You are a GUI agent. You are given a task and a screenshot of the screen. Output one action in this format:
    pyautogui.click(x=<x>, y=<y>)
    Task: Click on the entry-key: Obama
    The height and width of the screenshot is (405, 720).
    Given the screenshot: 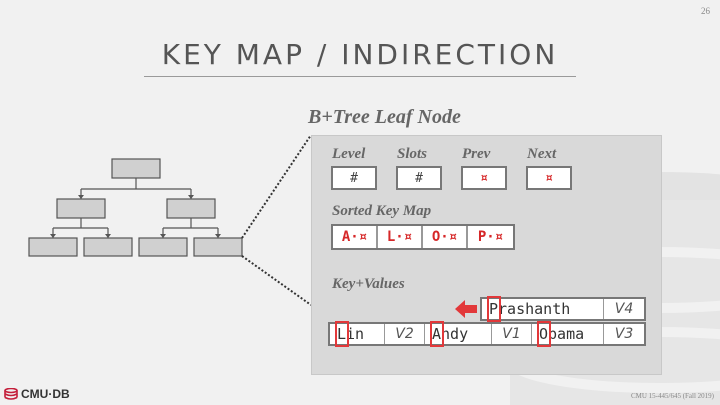 What is the action you would take?
    pyautogui.click(x=568, y=334)
    